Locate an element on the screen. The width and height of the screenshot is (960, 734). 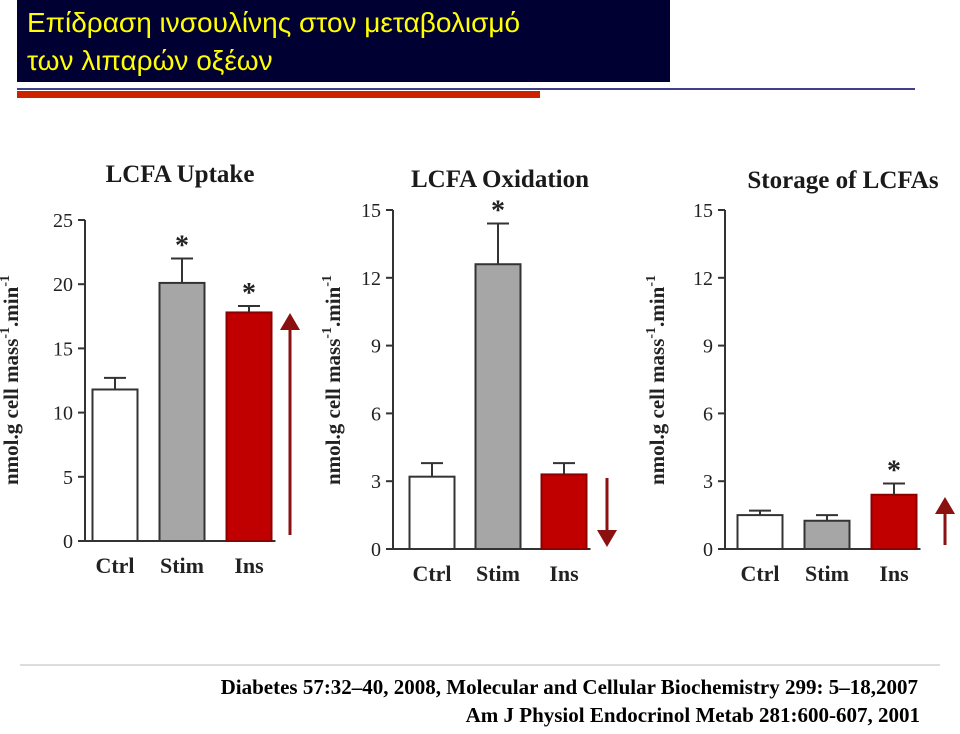
y-tick-label: 10 is located at coordinates (63, 414).